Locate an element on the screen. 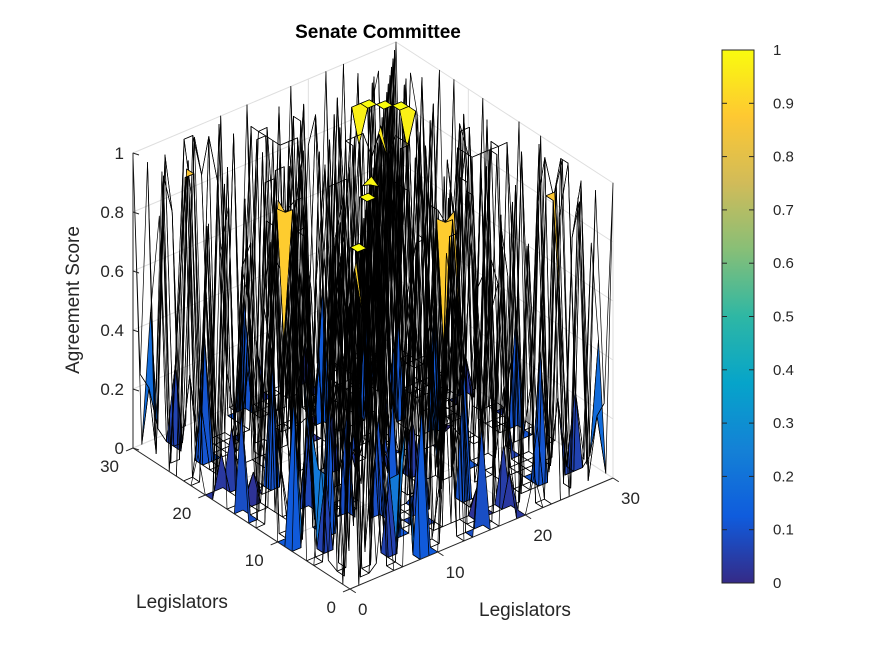 The height and width of the screenshot is (661, 875). colorbar-tick-label: 0 is located at coordinates (777, 583).